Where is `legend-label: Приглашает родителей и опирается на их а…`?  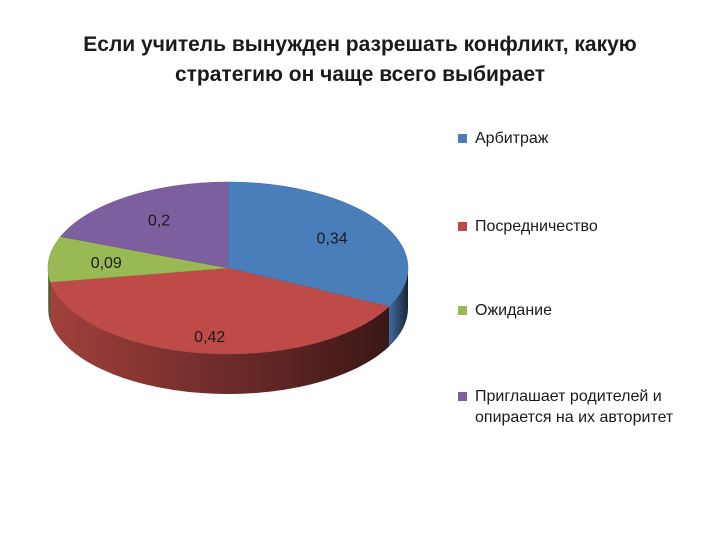
legend-label: Приглашает родителей и опирается на их а… is located at coordinates (574, 407).